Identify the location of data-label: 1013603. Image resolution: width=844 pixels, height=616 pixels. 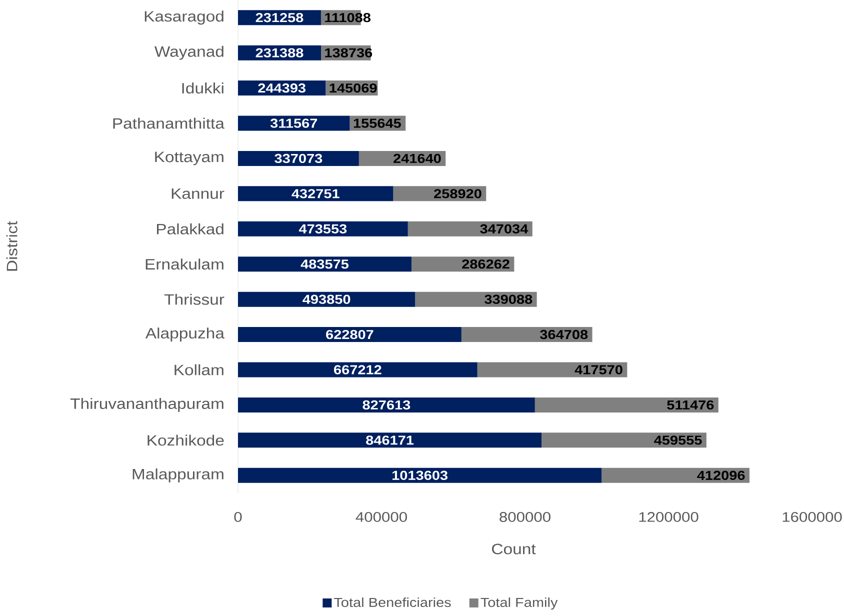
(420, 475).